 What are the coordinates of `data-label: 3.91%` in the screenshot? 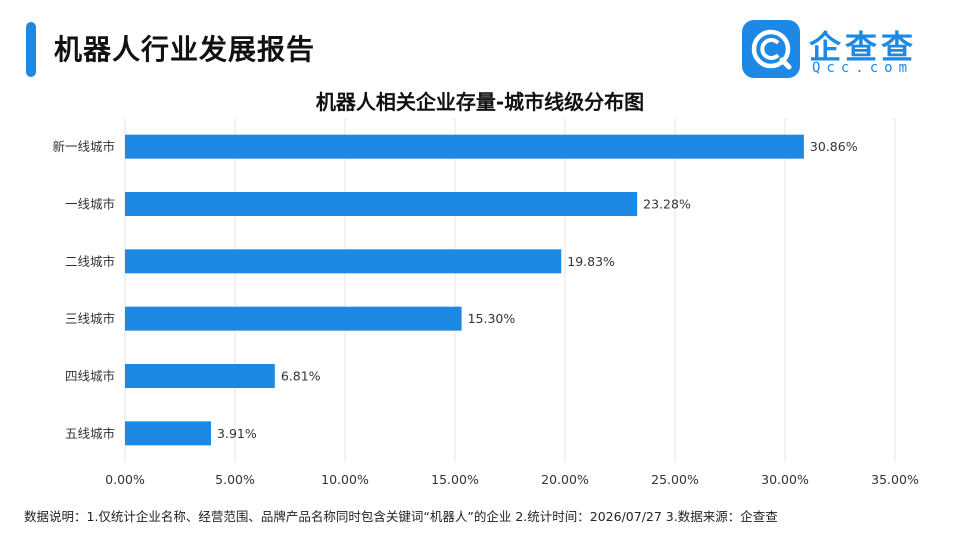 It's located at (237, 433).